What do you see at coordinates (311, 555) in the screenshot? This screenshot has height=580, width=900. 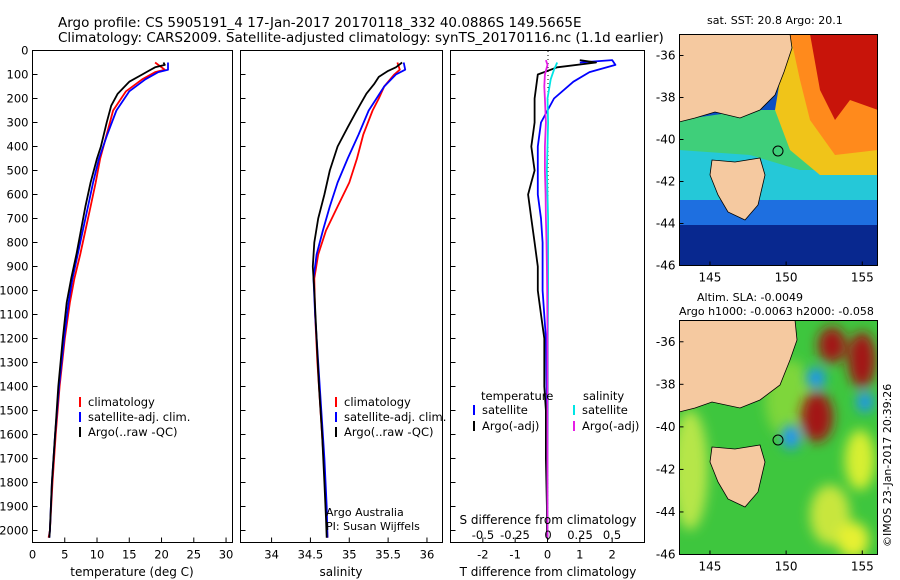 I see `x-tick-label: 34.5` at bounding box center [311, 555].